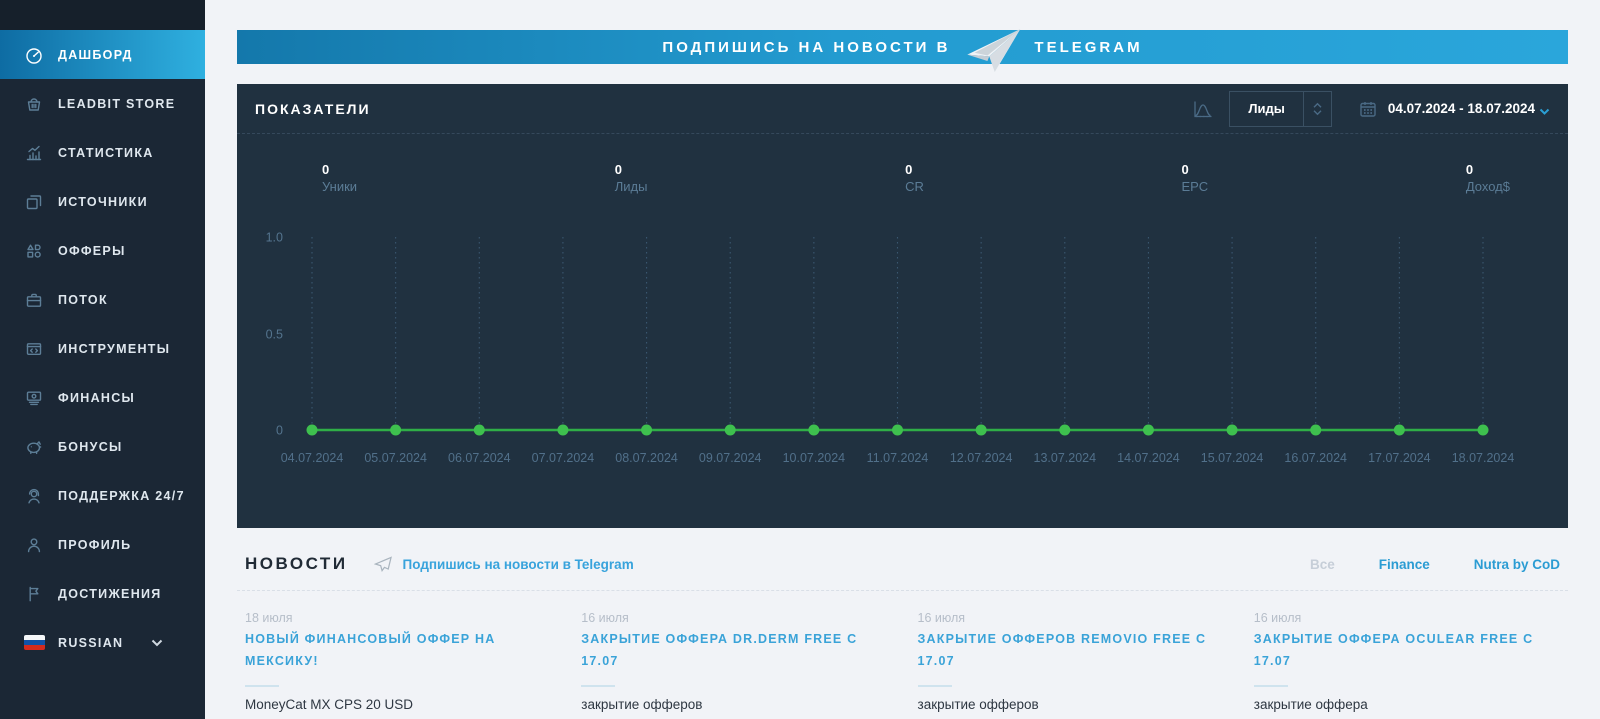  What do you see at coordinates (34, 300) in the screenshot?
I see `briefcase-icon` at bounding box center [34, 300].